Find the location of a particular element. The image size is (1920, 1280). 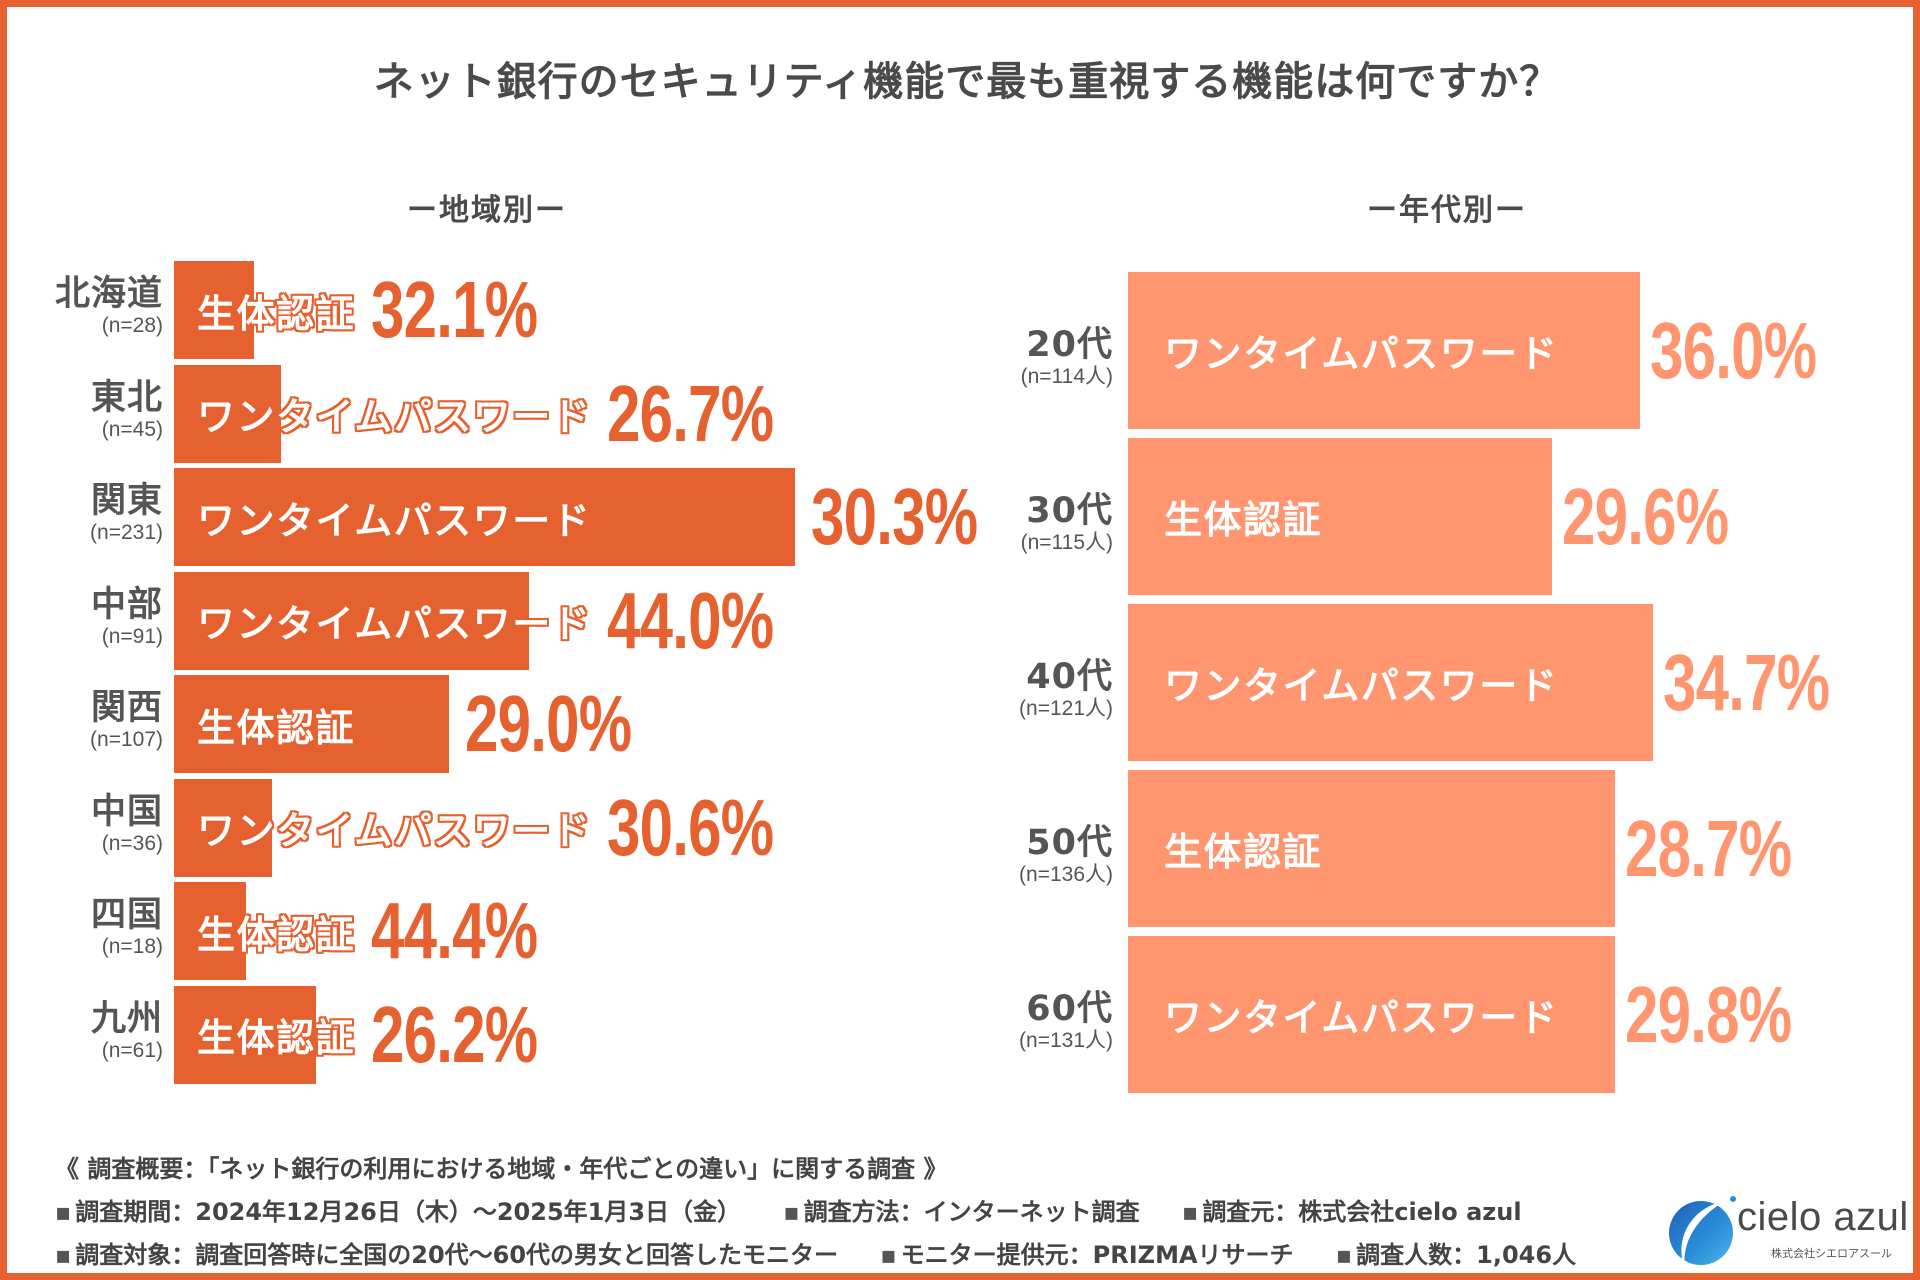

logo-subtitle: 株式会社シエロアスール is located at coordinates (1831, 1253).